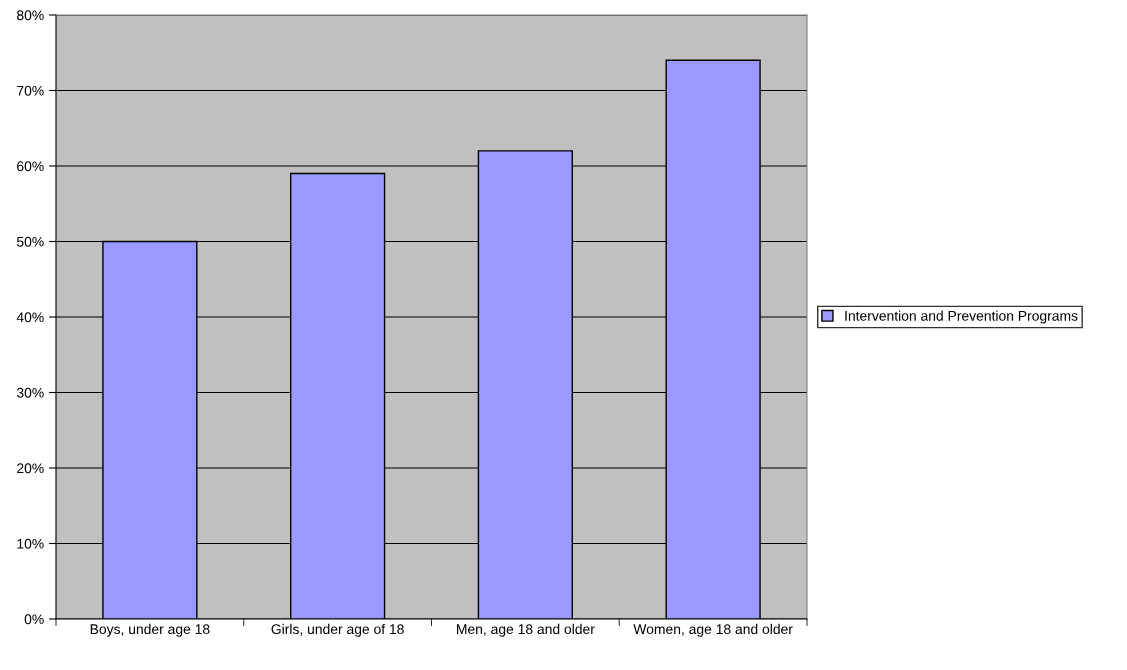 Image resolution: width=1127 pixels, height=670 pixels. What do you see at coordinates (30, 166) in the screenshot?
I see `y-tick-label: 60%` at bounding box center [30, 166].